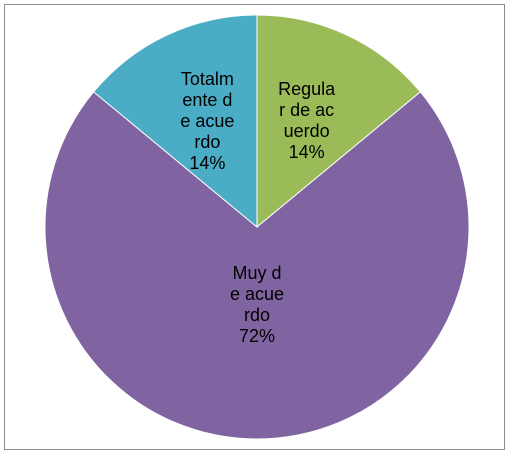  Describe the element at coordinates (307, 110) in the screenshot. I see `category-label: Regular de acuerdo` at that location.